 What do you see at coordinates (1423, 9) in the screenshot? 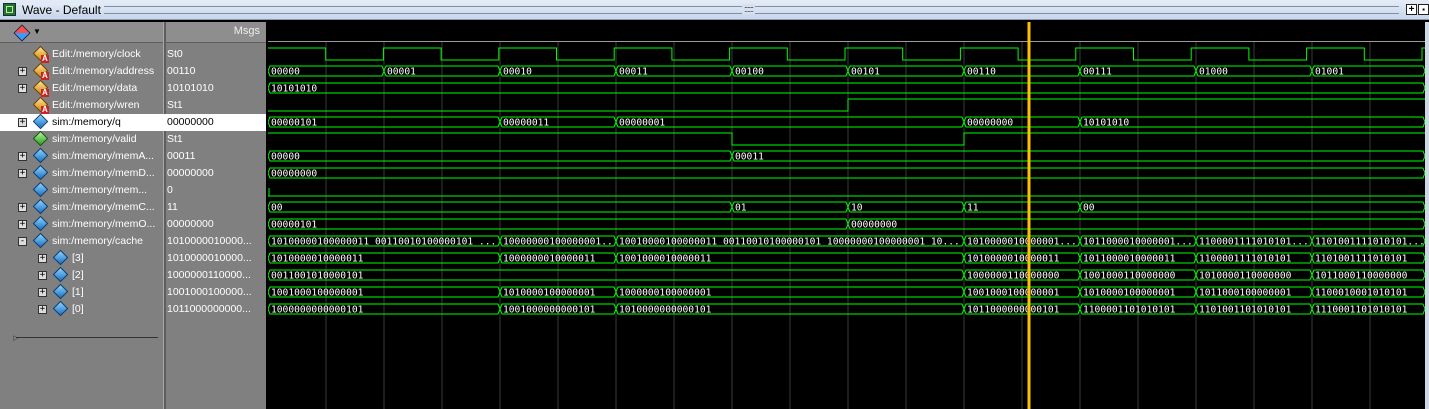
I see `undock-button: ▪` at bounding box center [1423, 9].